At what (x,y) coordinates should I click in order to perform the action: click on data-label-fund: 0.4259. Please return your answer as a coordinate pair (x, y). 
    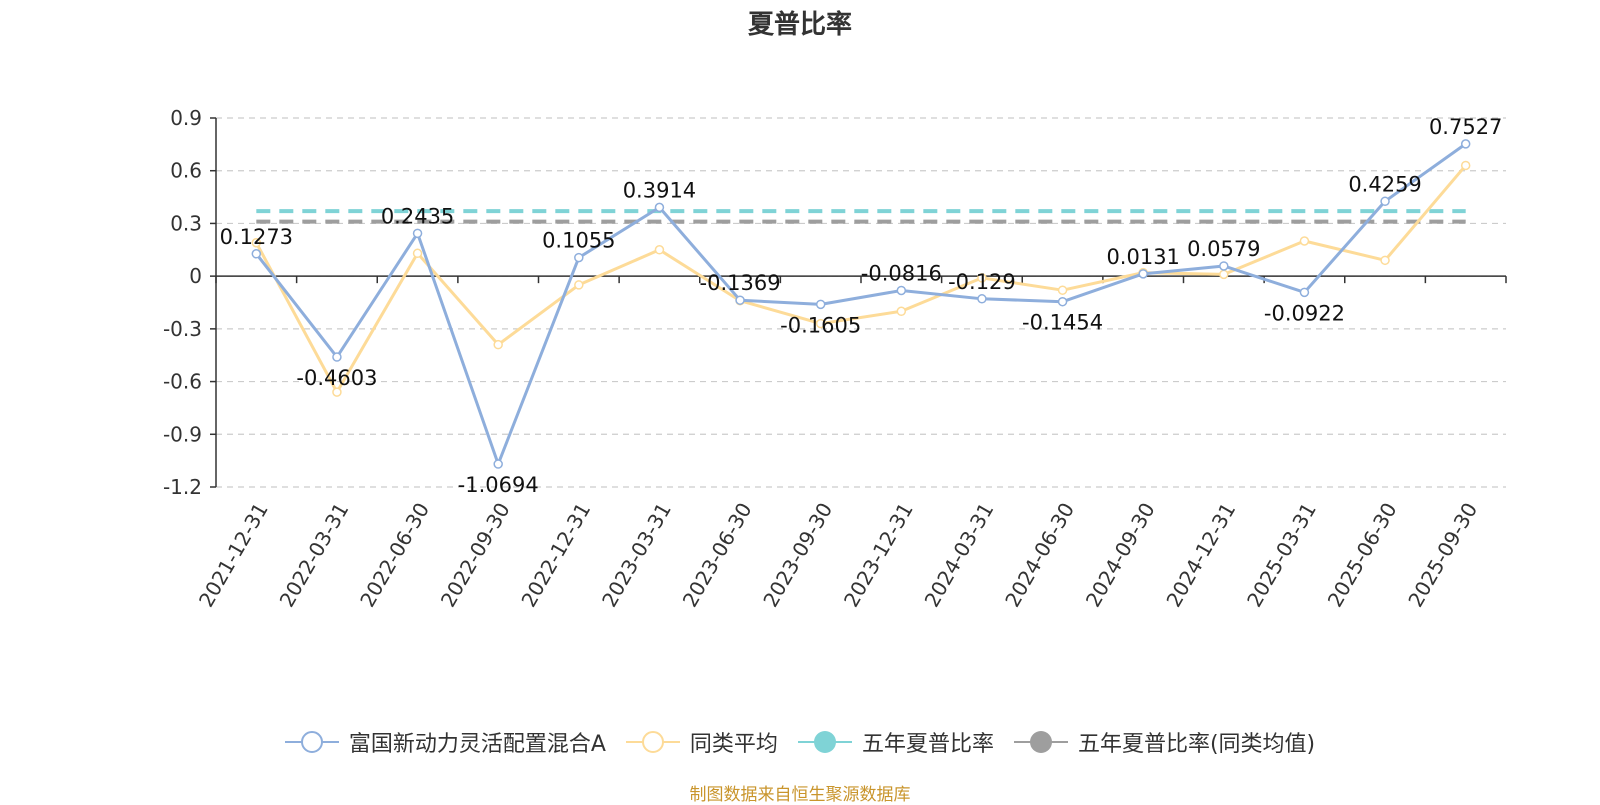
    Looking at the image, I should click on (1384, 184).